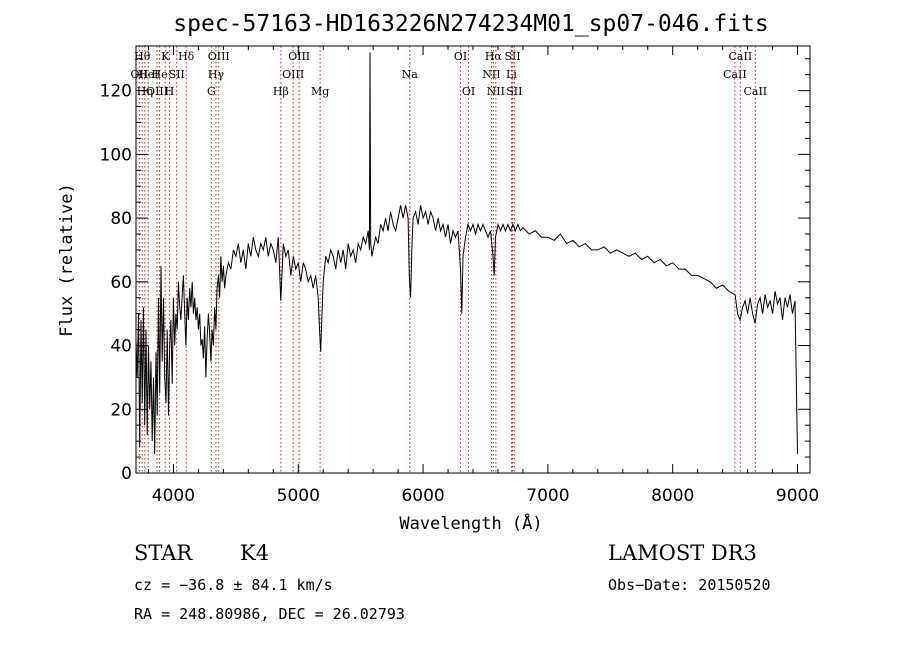  What do you see at coordinates (211, 91) in the screenshot?
I see `line-marker-label-10: G` at bounding box center [211, 91].